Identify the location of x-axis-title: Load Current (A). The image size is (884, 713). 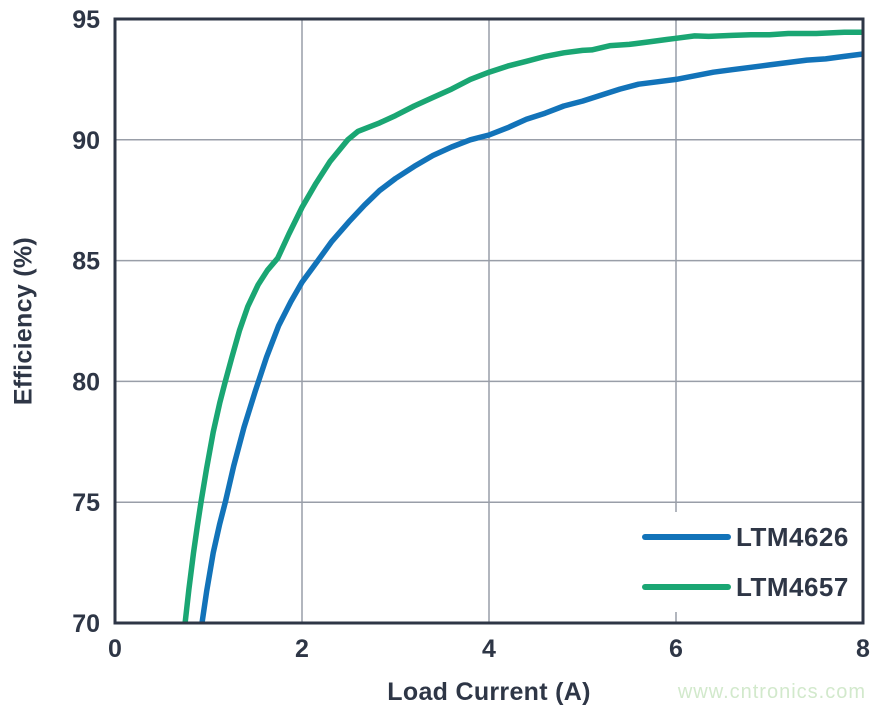
(489, 692).